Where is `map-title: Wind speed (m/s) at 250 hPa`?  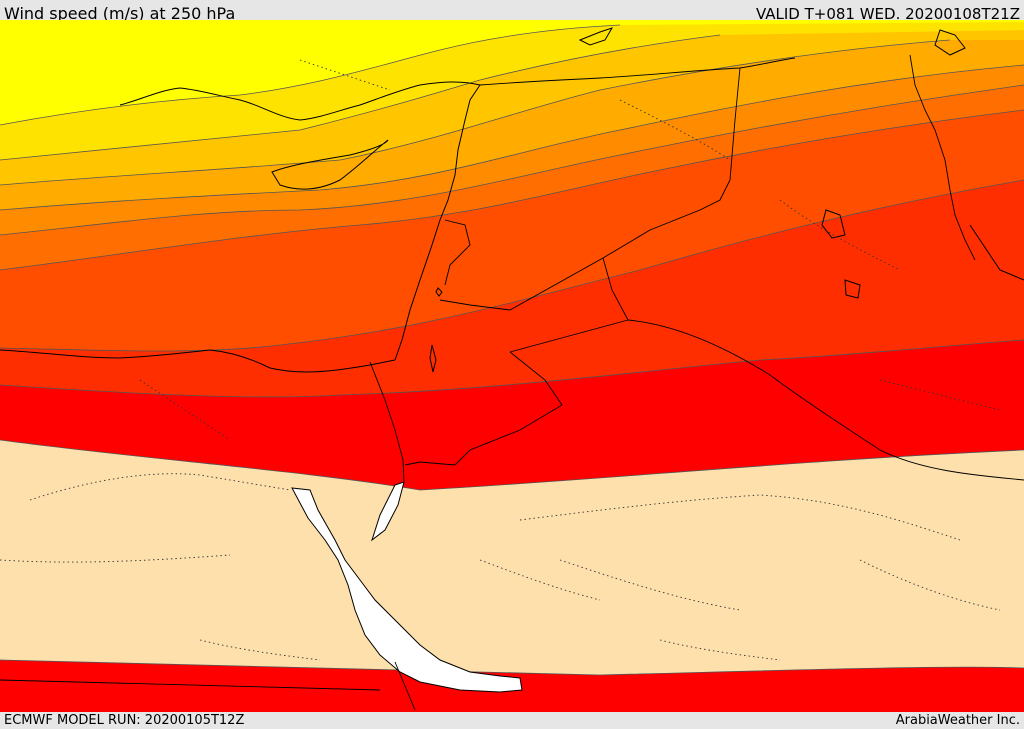
map-title: Wind speed (m/s) at 250 hPa is located at coordinates (120, 13).